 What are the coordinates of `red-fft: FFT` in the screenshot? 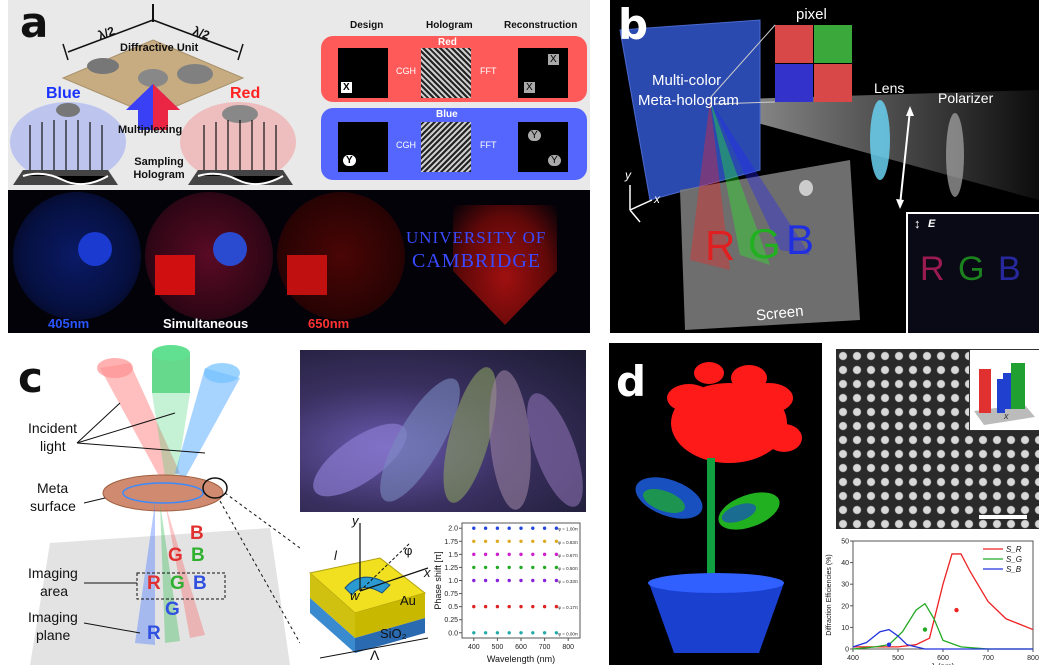 It's located at (488, 71).